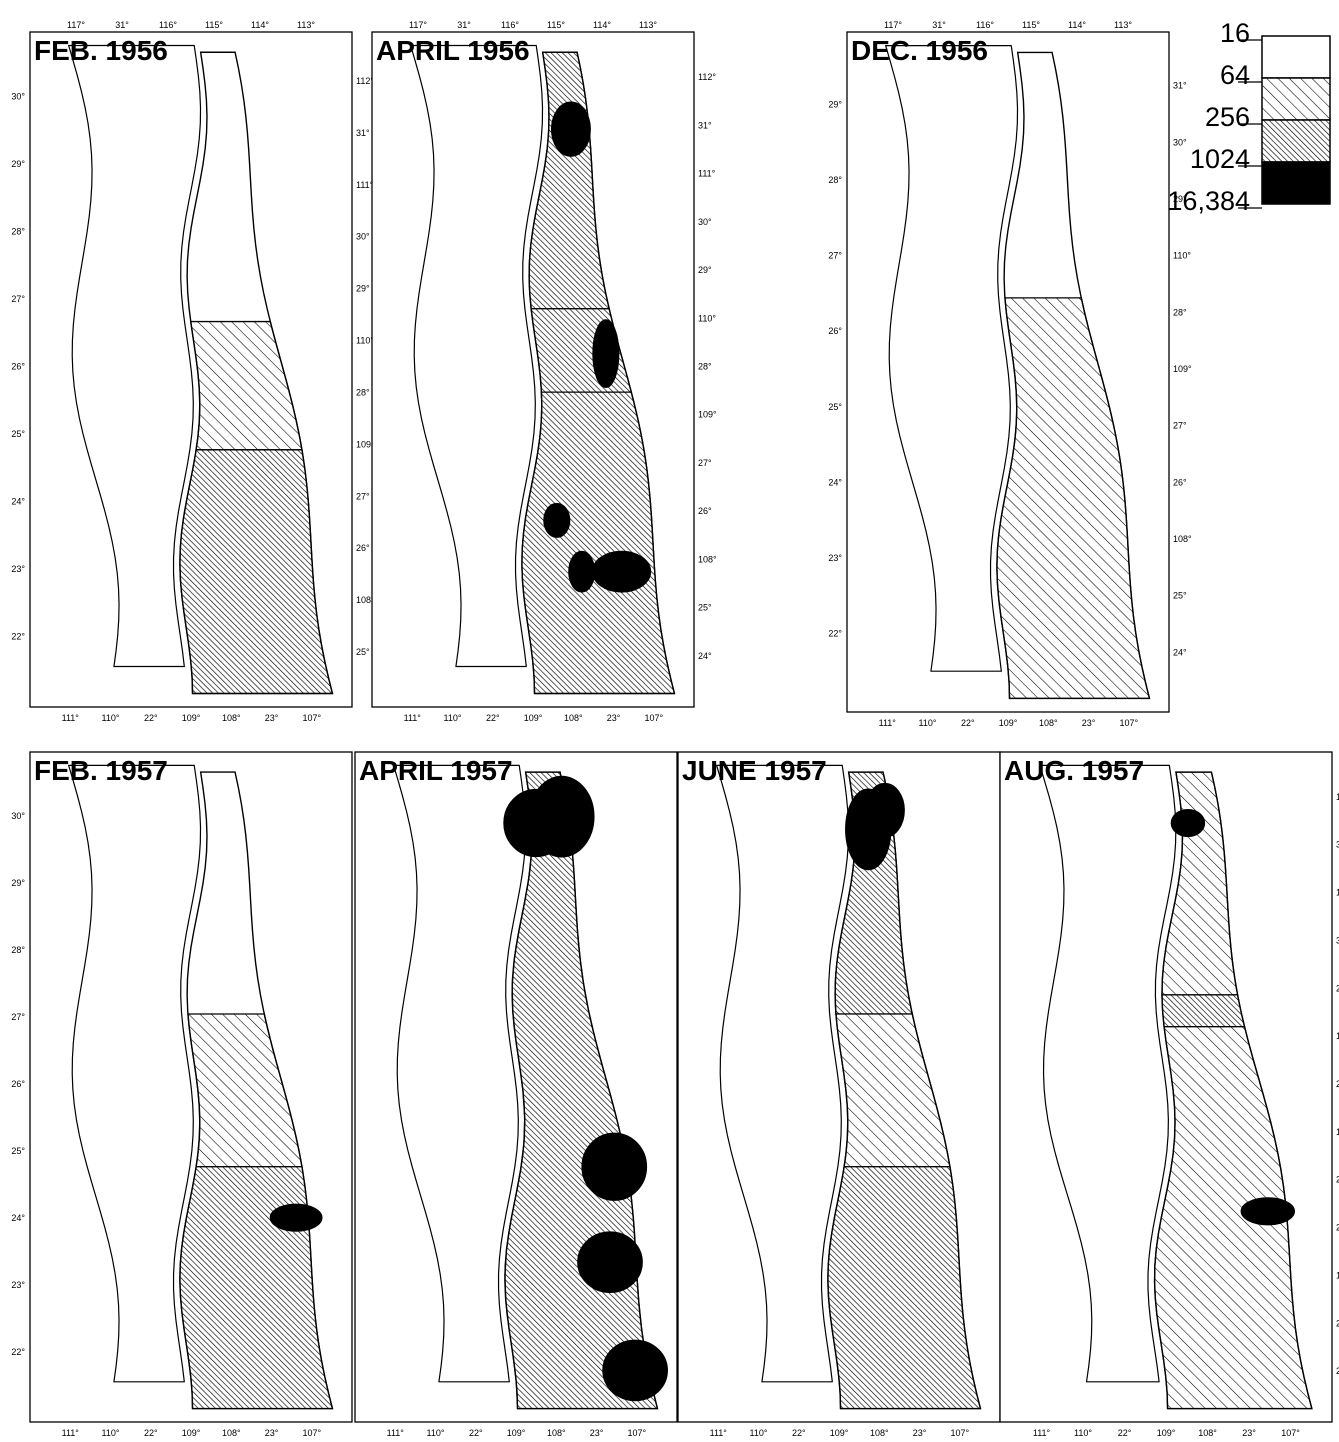  I want to click on panel-title-dec-1956: DEC. 1956, so click(919, 50).